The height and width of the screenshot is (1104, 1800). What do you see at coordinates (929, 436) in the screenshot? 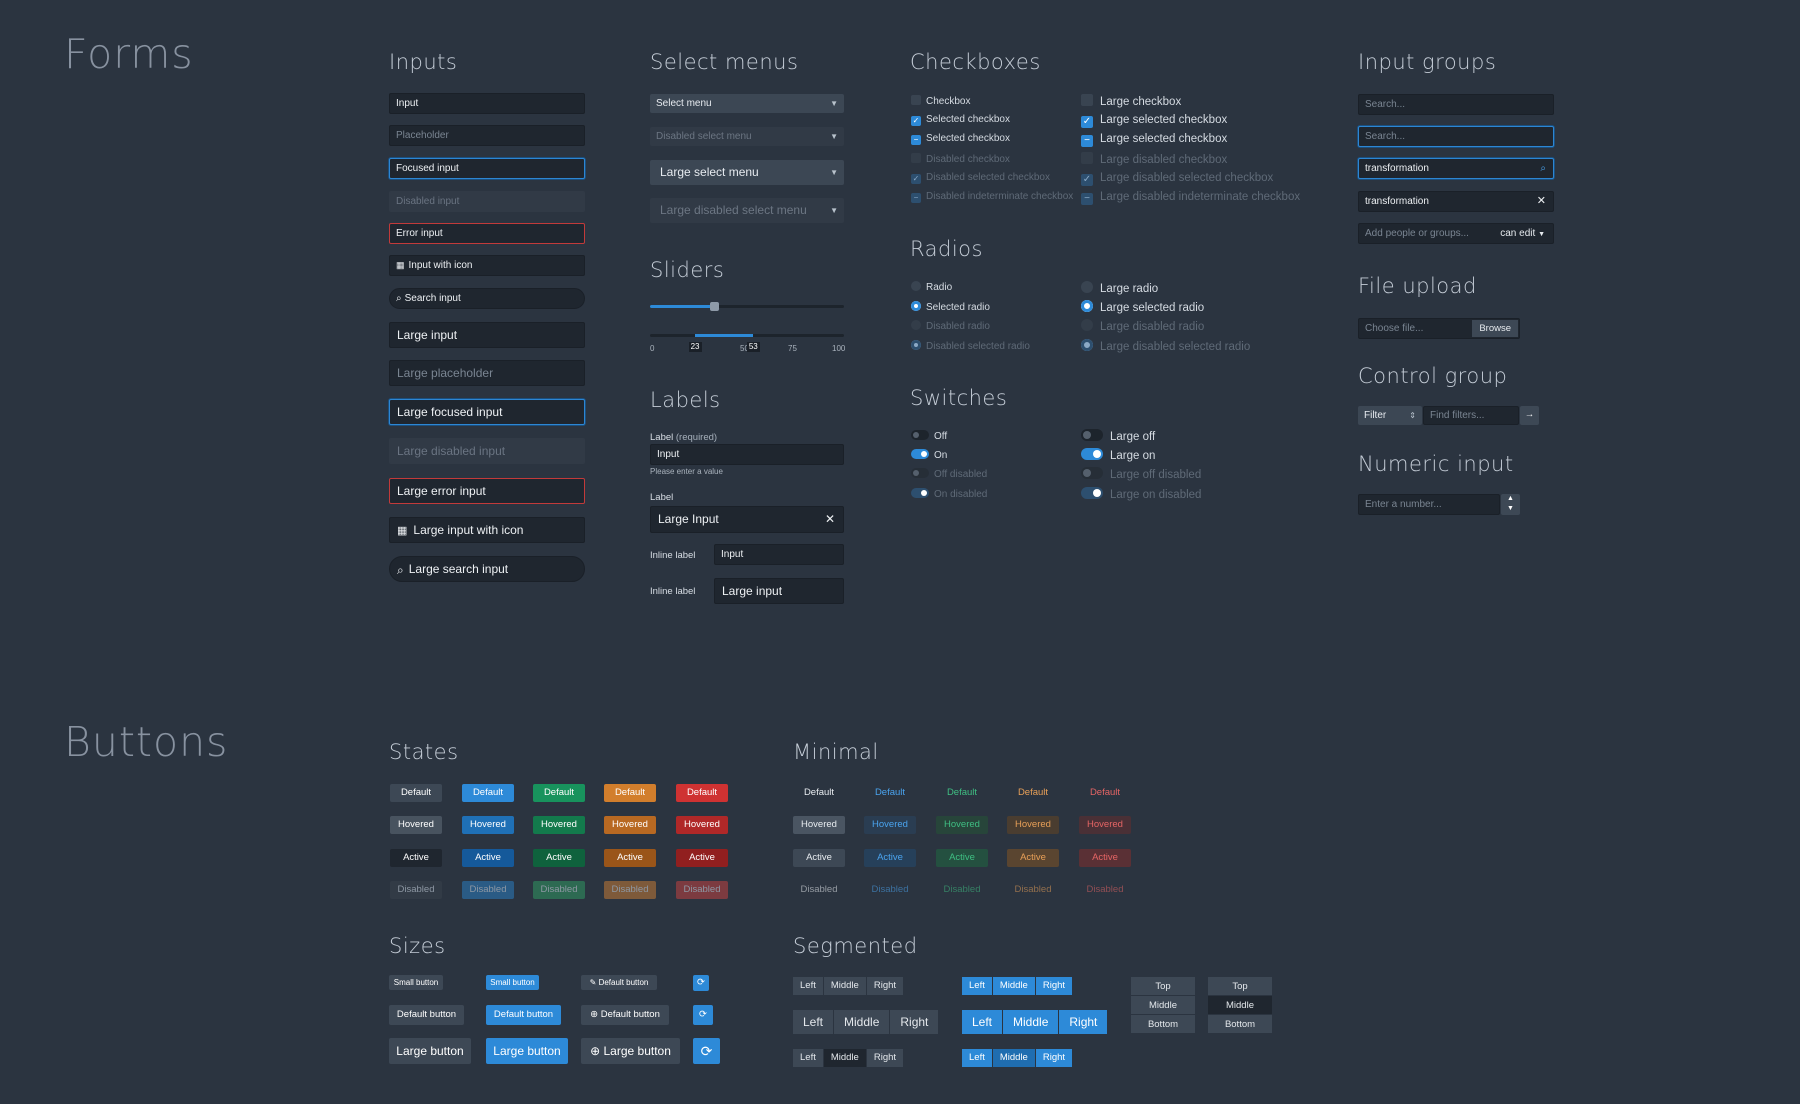
I see `switch-off: Off` at bounding box center [929, 436].